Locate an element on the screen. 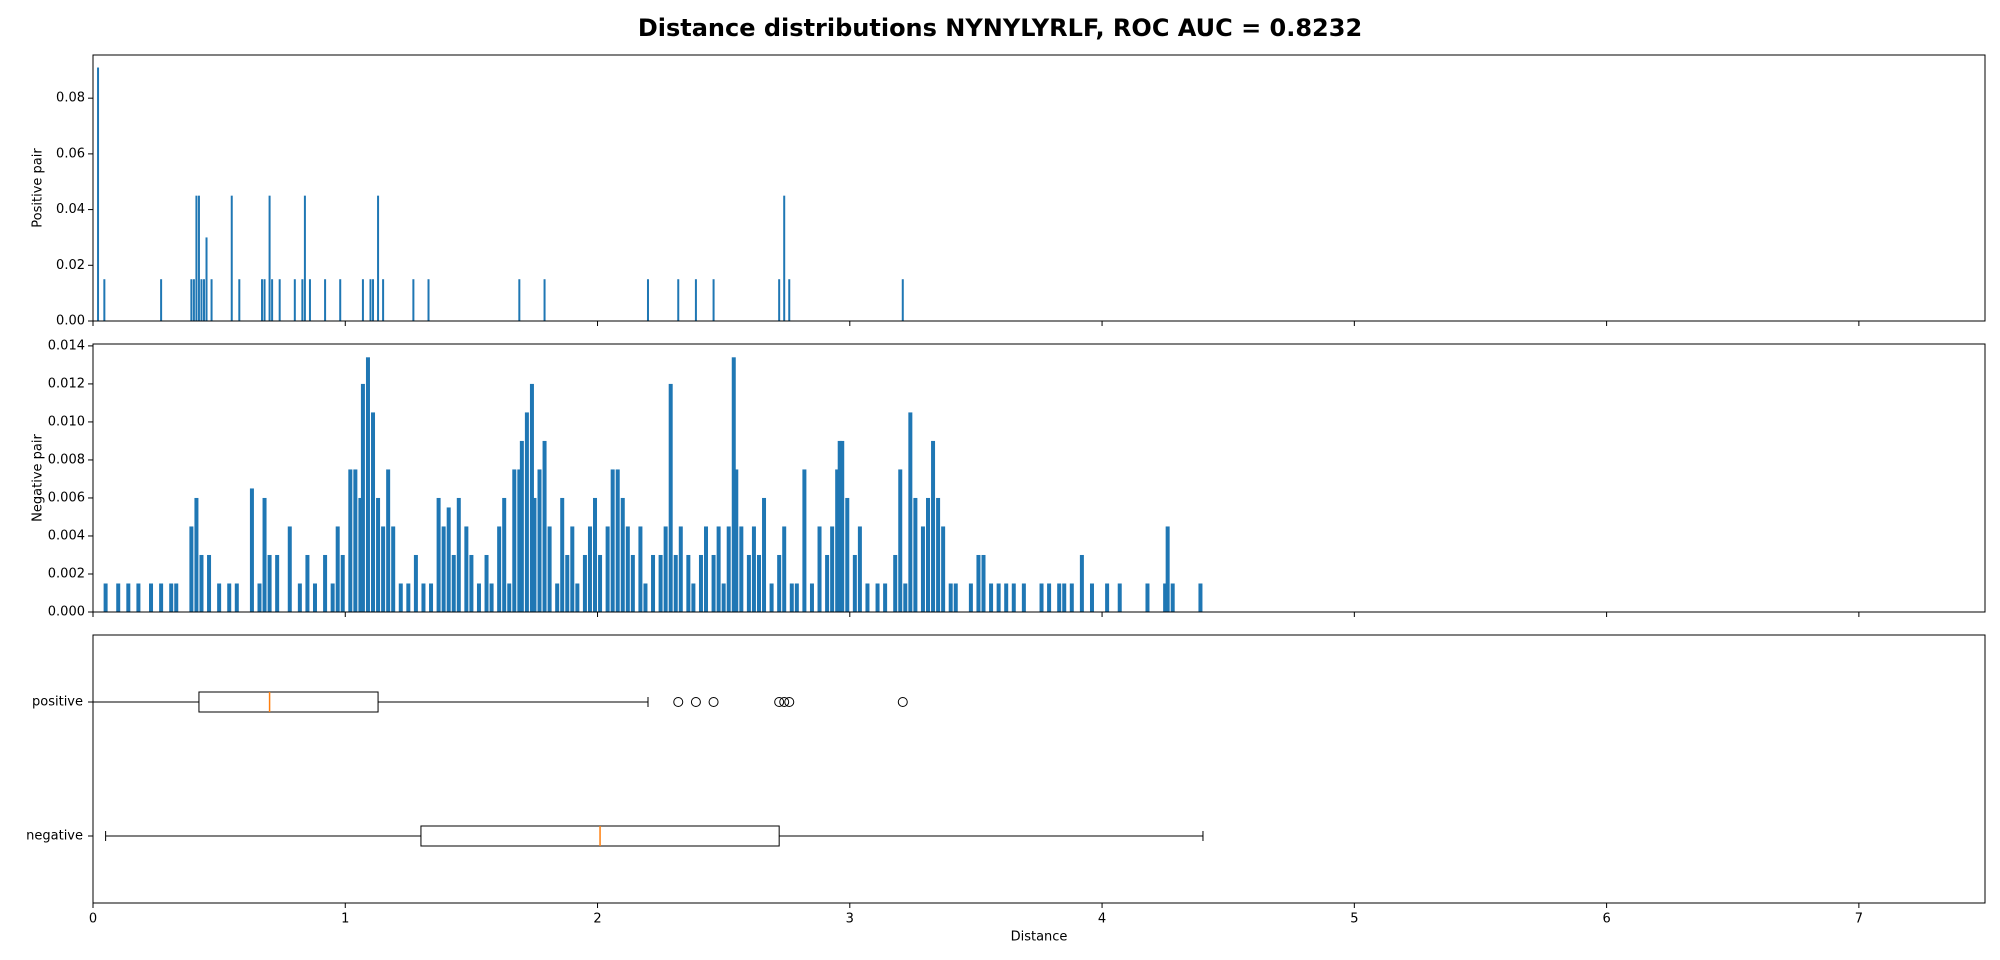 This screenshot has height=960, width=2000. x-tick-label: 3 is located at coordinates (850, 919).